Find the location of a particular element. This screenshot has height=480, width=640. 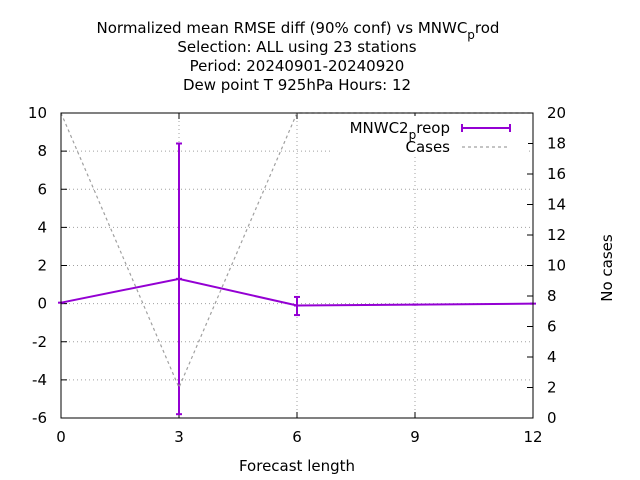

chart-title-line1-sub: p is located at coordinates (471, 35).